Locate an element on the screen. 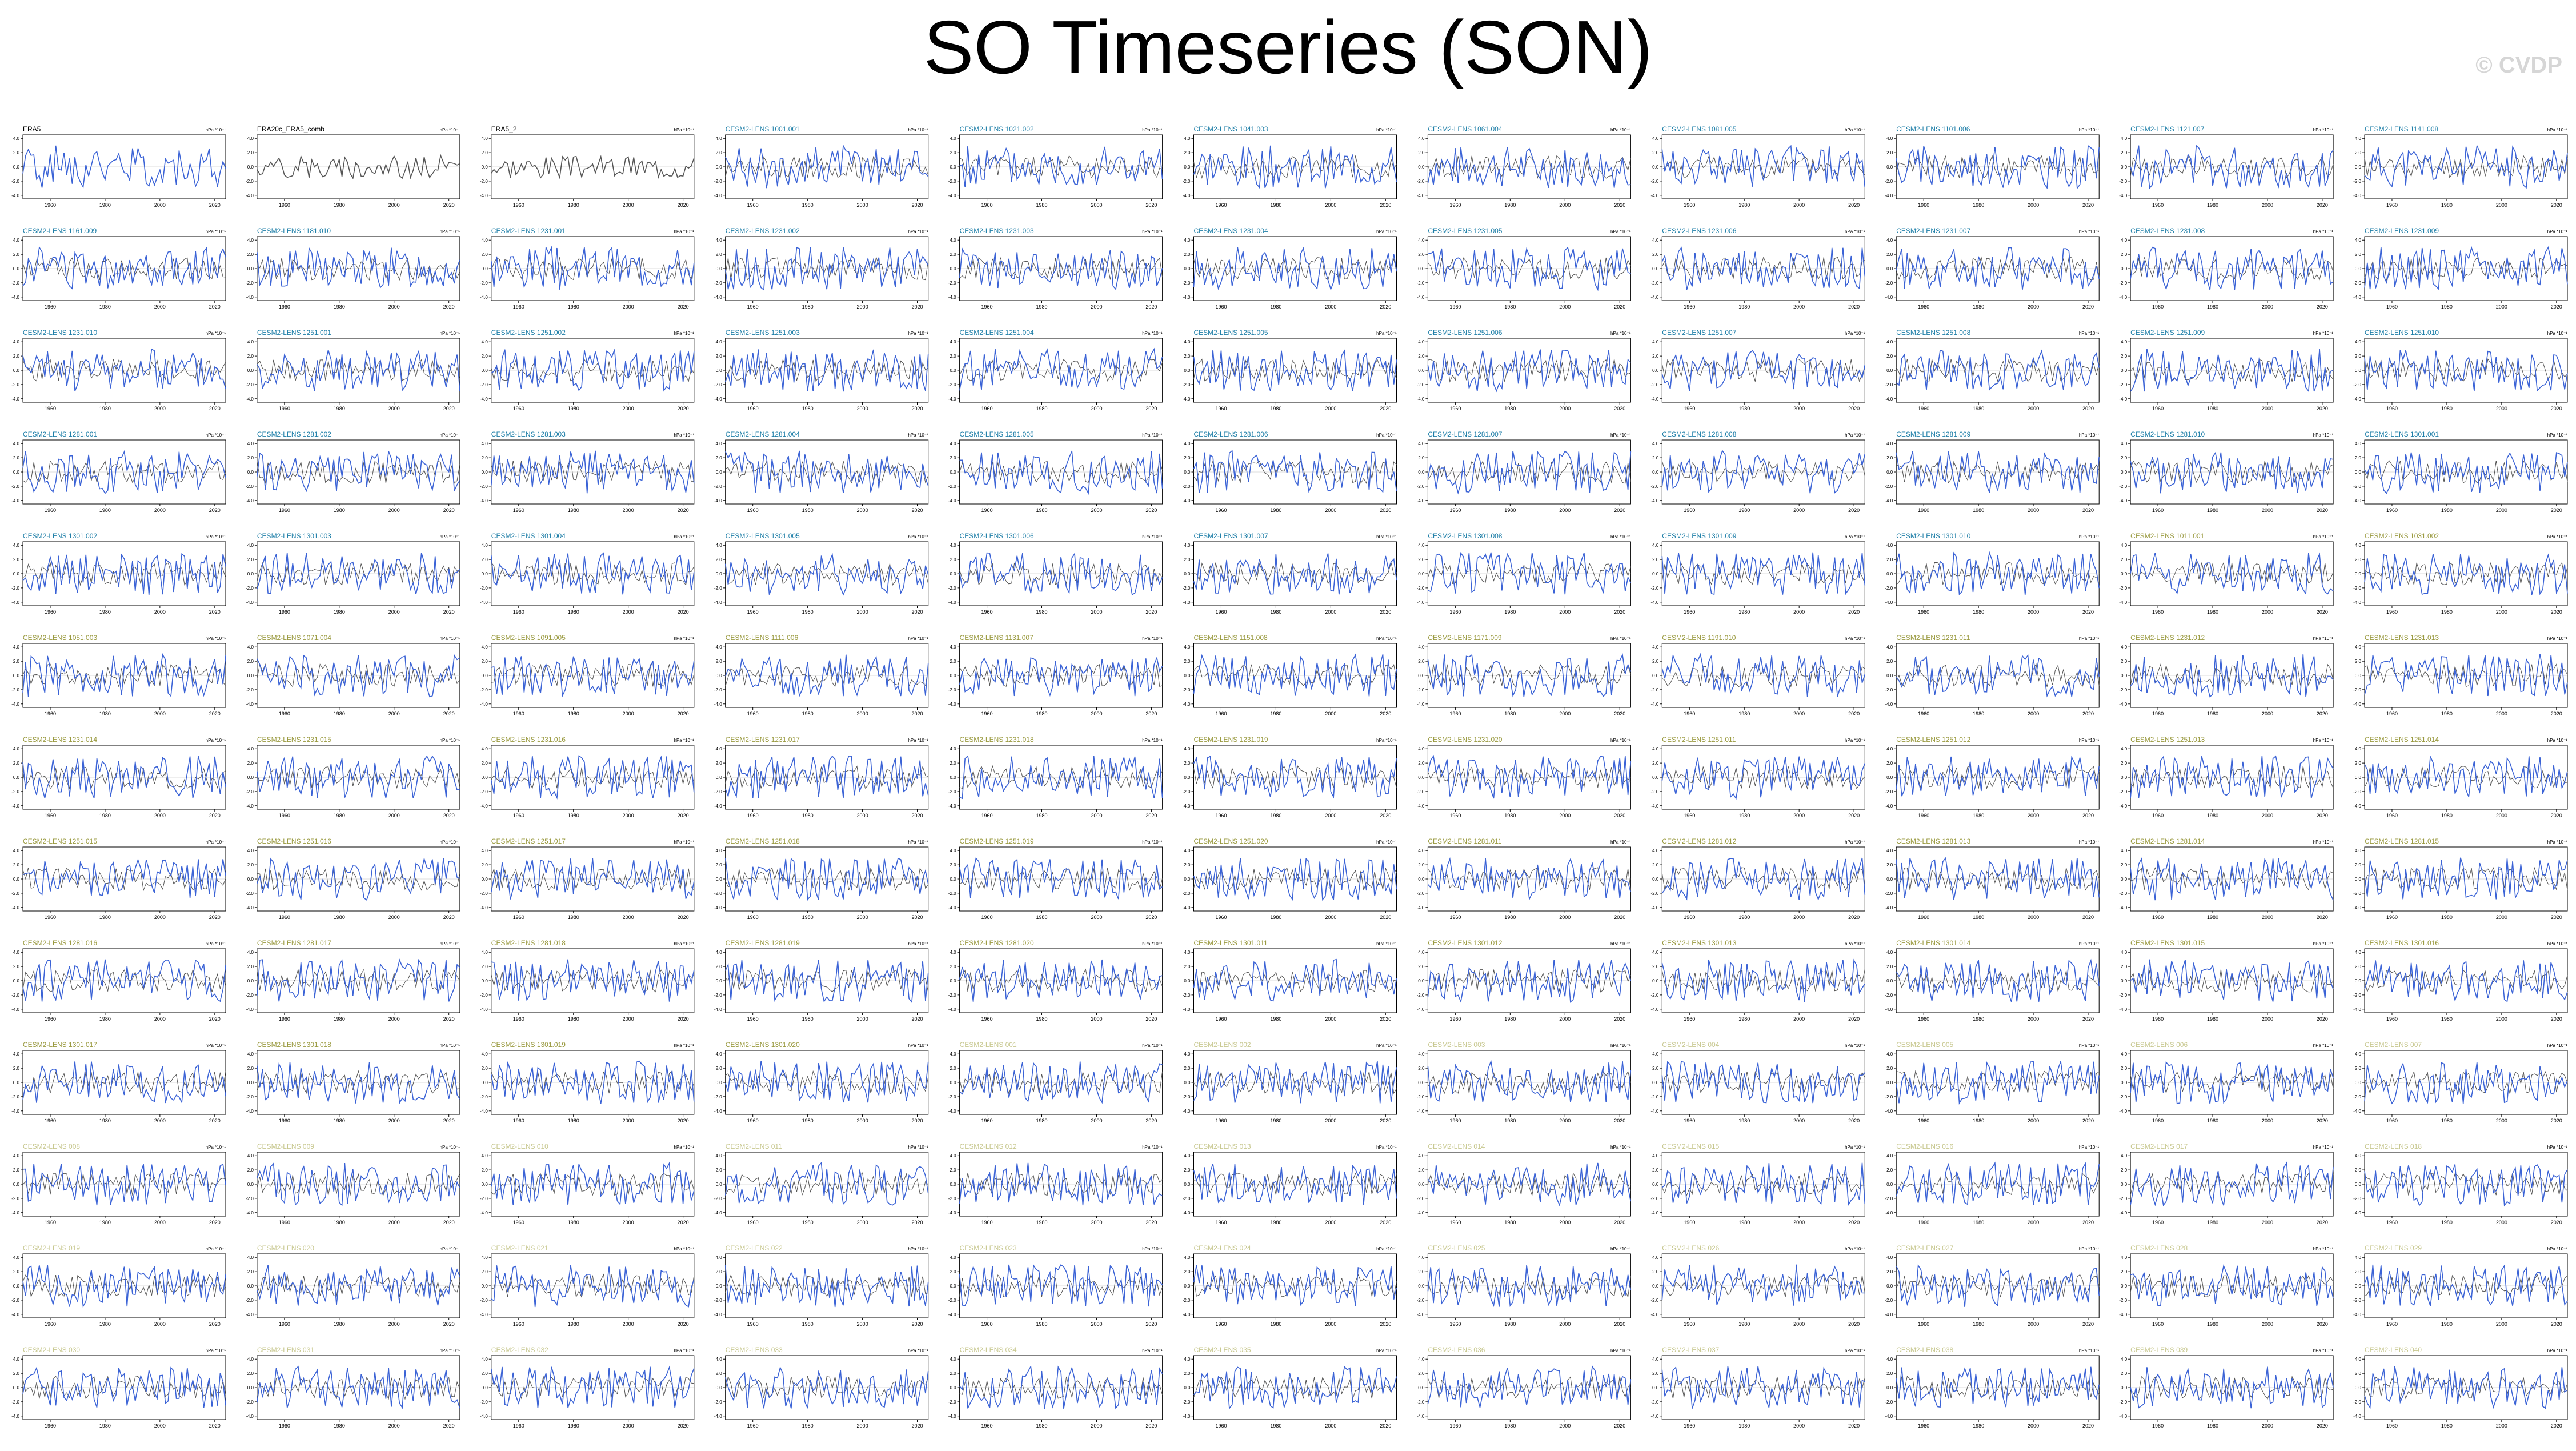 The height and width of the screenshot is (1451, 2576). page-title: SO Timeseries (SON) is located at coordinates (1288, 47).